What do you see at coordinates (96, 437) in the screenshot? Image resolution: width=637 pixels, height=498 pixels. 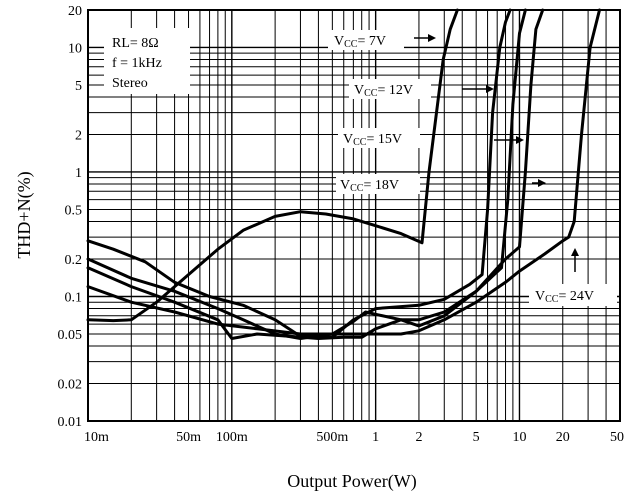 I see `x-tick-label: 10m` at bounding box center [96, 437].